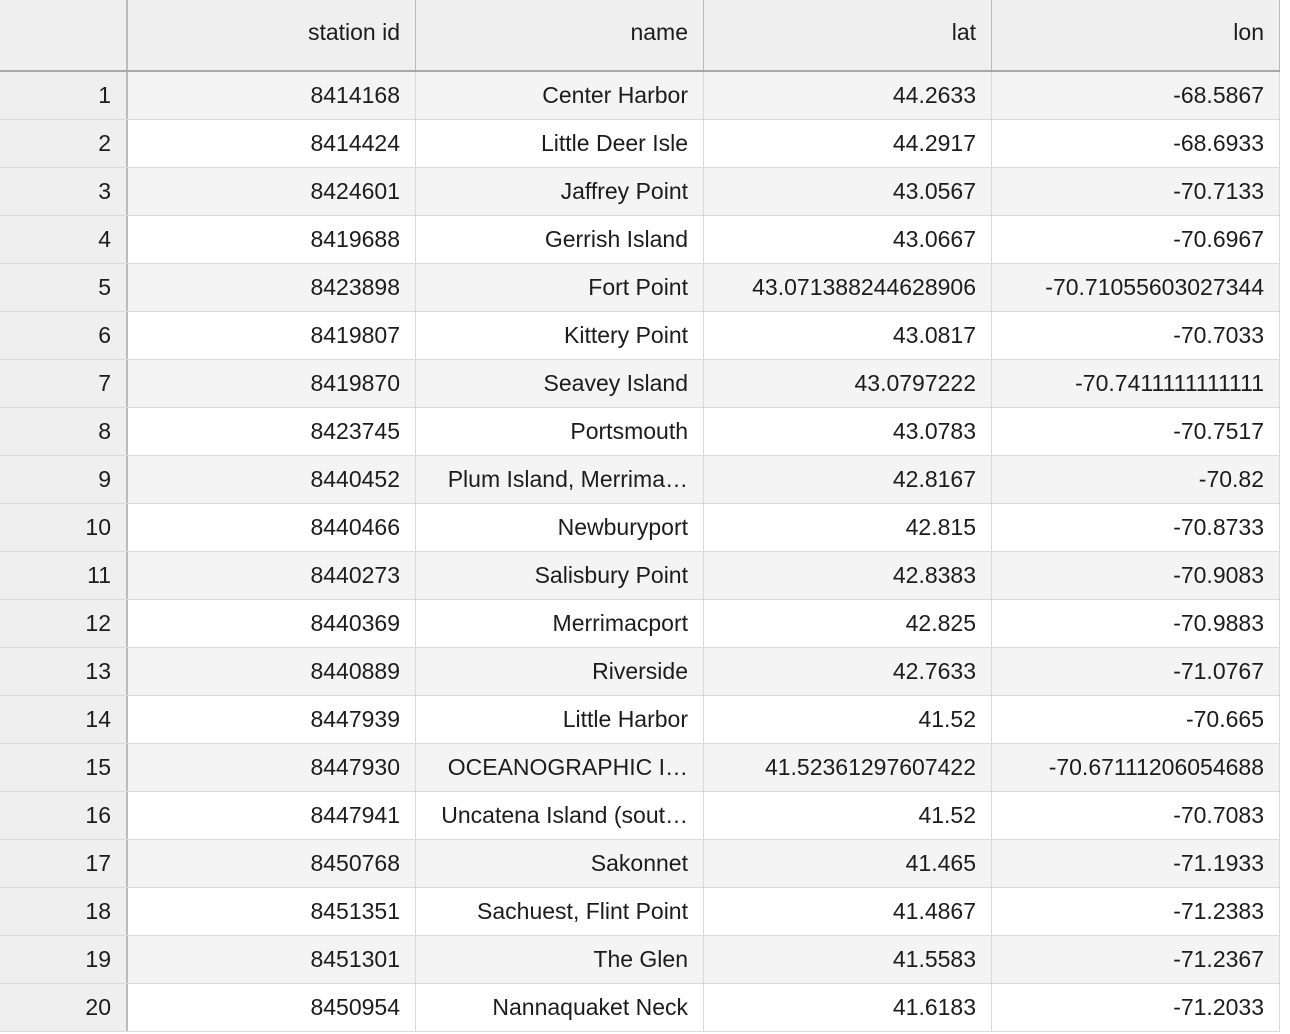 This screenshot has height=1034, width=1290. What do you see at coordinates (1136, 671) in the screenshot?
I see `lon-cell: -71.0767` at bounding box center [1136, 671].